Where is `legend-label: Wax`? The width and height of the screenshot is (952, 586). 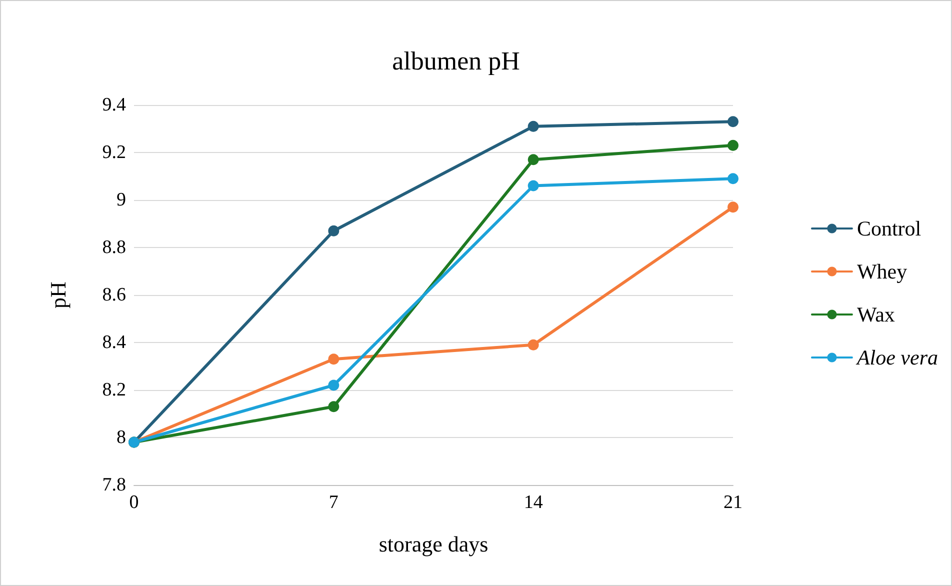 legend-label: Wax is located at coordinates (876, 314).